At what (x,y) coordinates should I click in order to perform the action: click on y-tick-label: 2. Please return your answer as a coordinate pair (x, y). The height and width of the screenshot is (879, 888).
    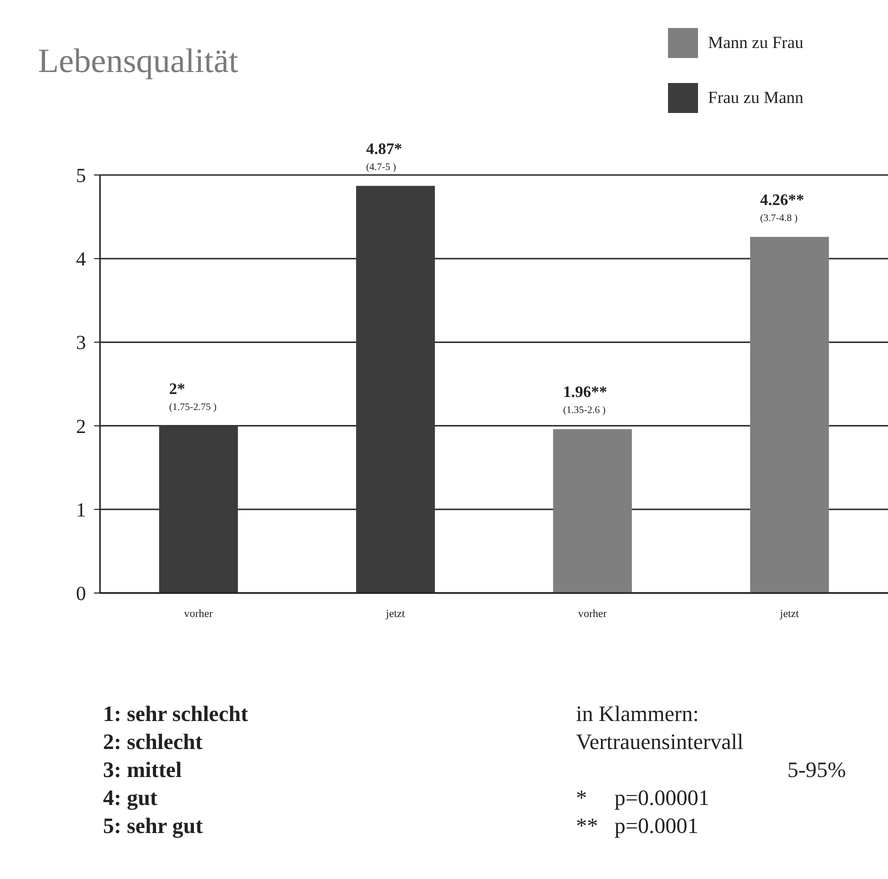
    Looking at the image, I should click on (81, 427).